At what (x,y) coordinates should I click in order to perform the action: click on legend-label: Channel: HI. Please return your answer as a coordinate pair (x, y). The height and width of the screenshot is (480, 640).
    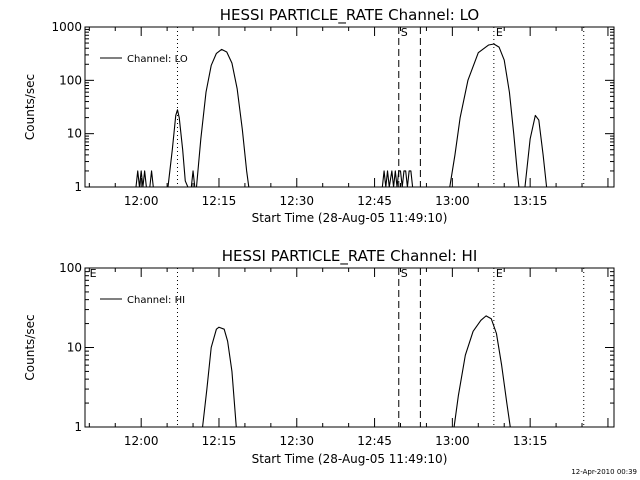
    Looking at the image, I should click on (156, 300).